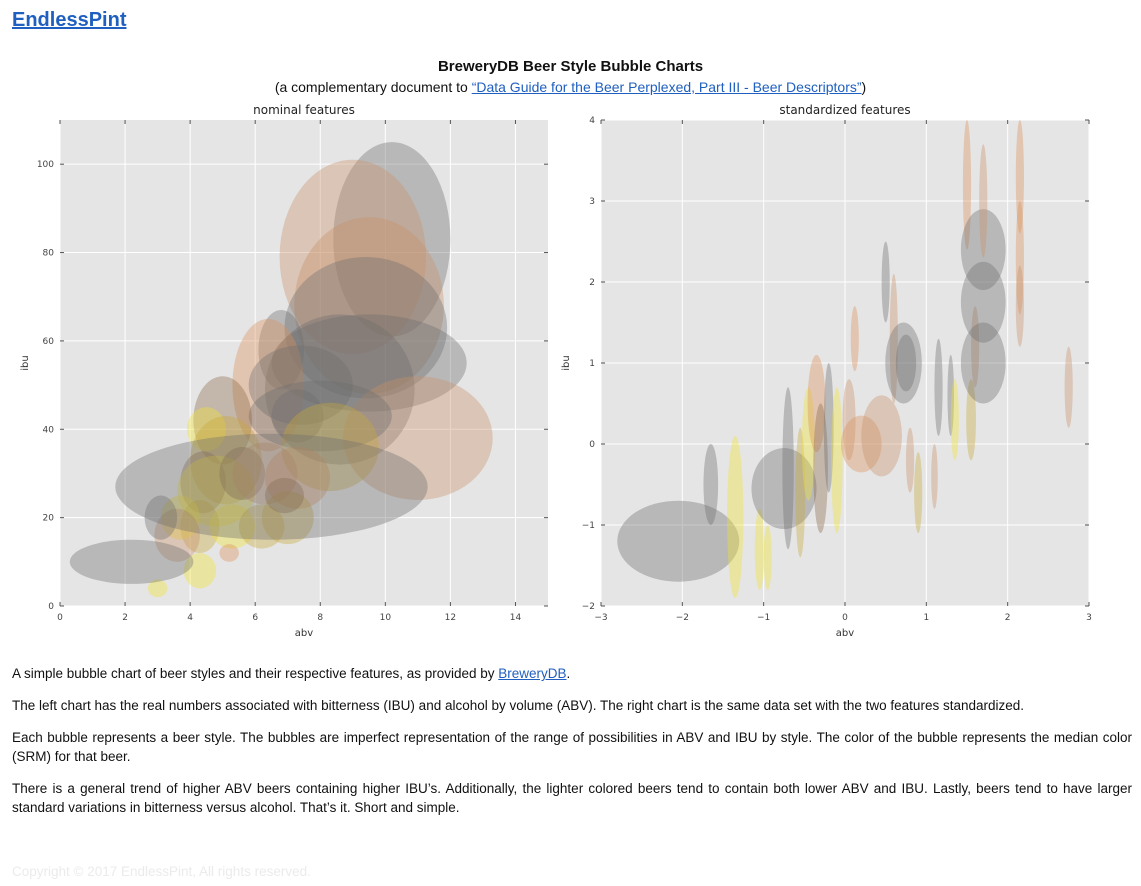  What do you see at coordinates (588, 526) in the screenshot?
I see `y-tick-label: −1` at bounding box center [588, 526].